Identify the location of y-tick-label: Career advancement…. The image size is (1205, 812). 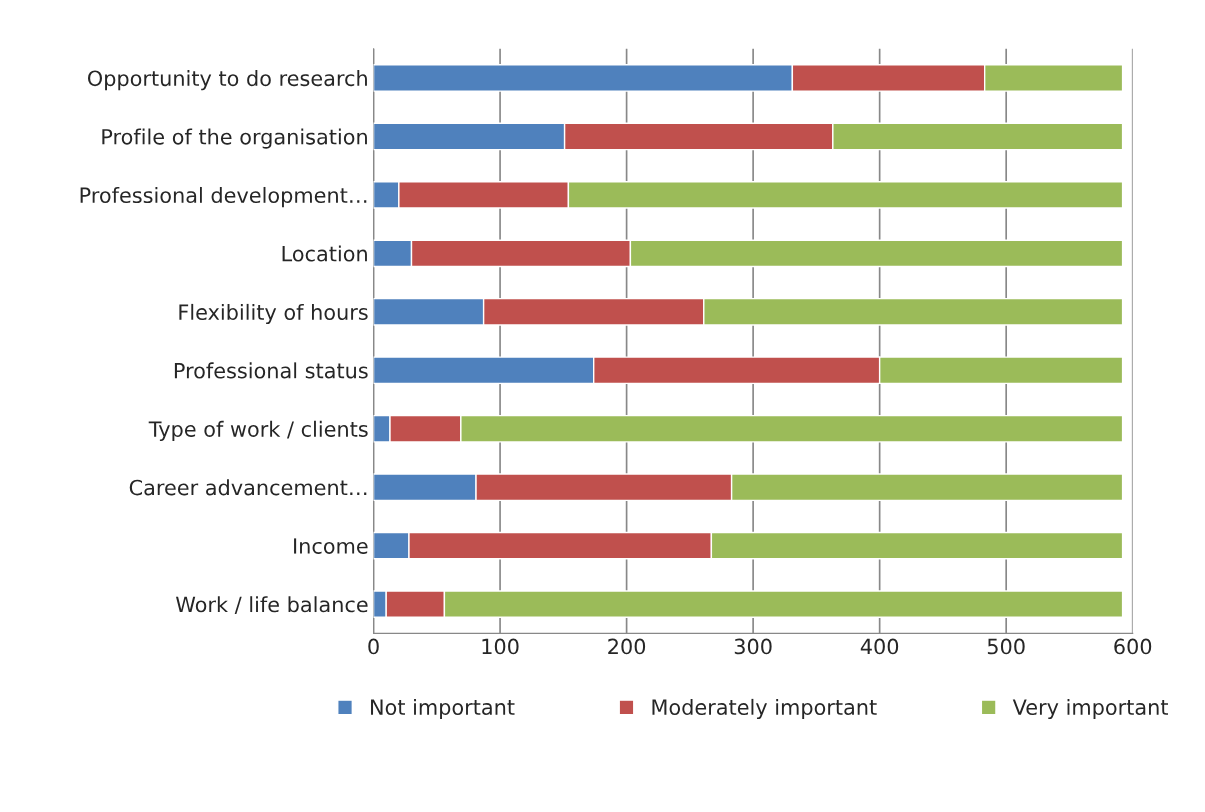
(248, 487).